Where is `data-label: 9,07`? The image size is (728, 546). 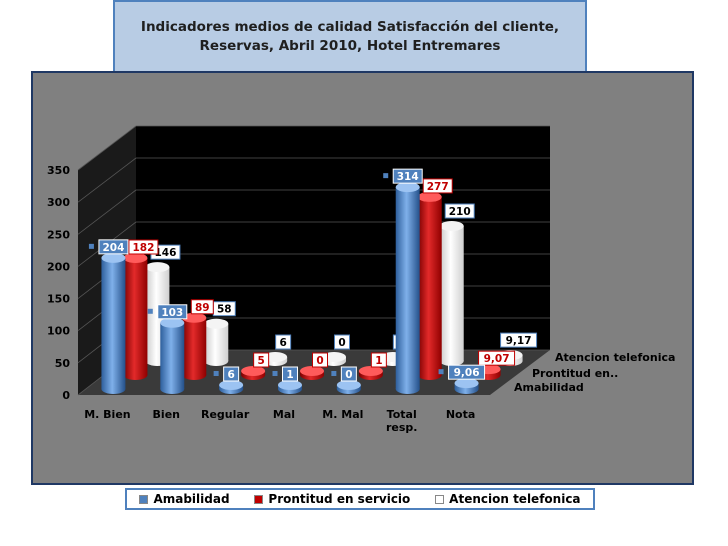 data-label: 9,07 is located at coordinates (497, 359).